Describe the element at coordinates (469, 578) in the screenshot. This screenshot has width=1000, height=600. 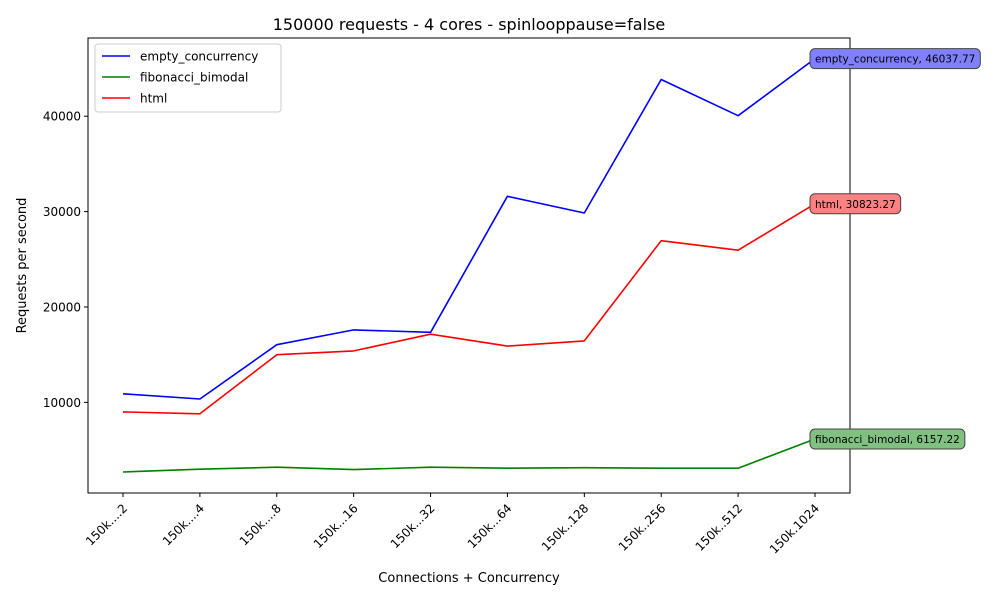
I see `x-axis-label: Connections + Concurrency` at that location.